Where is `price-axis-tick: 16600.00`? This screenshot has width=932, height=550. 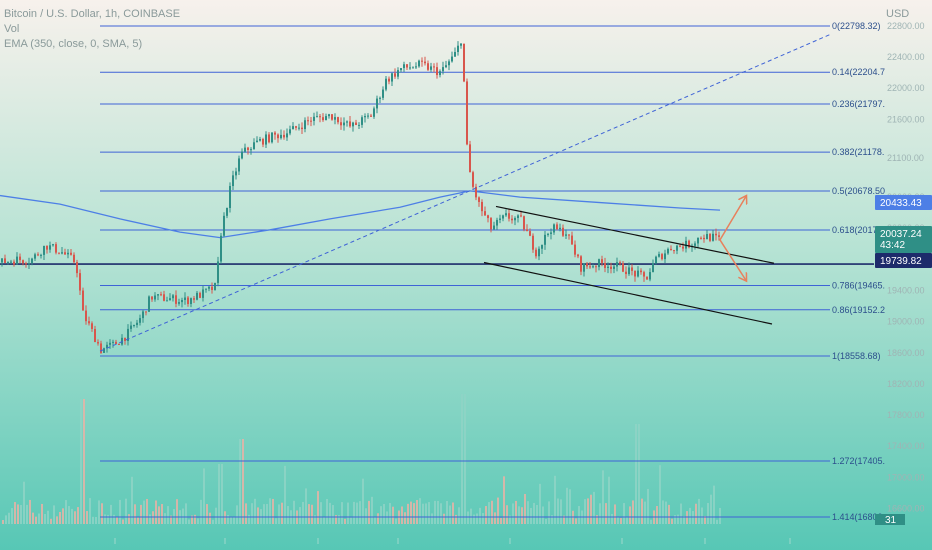 price-axis-tick: 16600.00 is located at coordinates (906, 508).